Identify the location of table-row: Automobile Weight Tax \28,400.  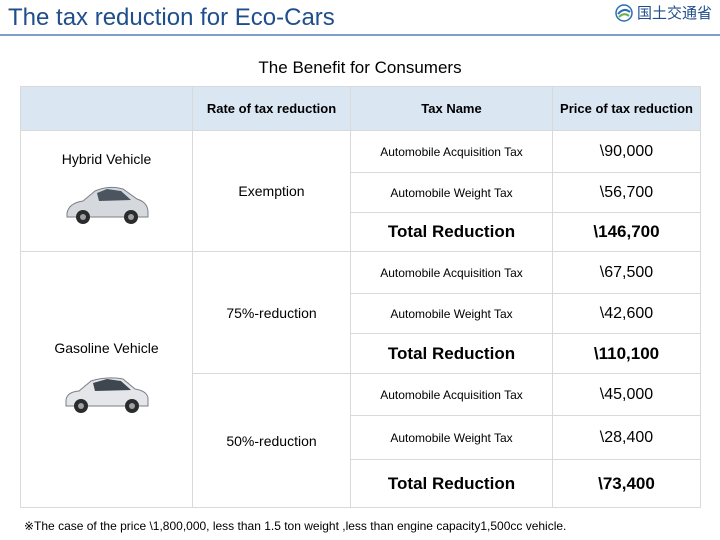
(361, 437).